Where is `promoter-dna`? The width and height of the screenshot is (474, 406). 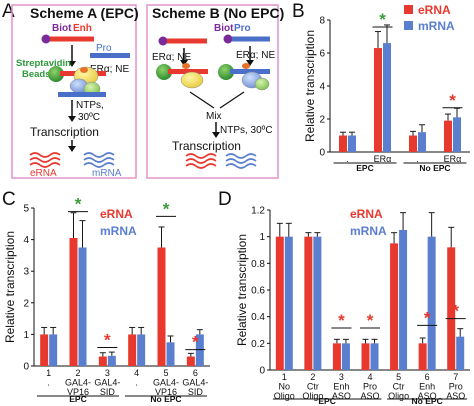
promoter-dna is located at coordinates (110, 55).